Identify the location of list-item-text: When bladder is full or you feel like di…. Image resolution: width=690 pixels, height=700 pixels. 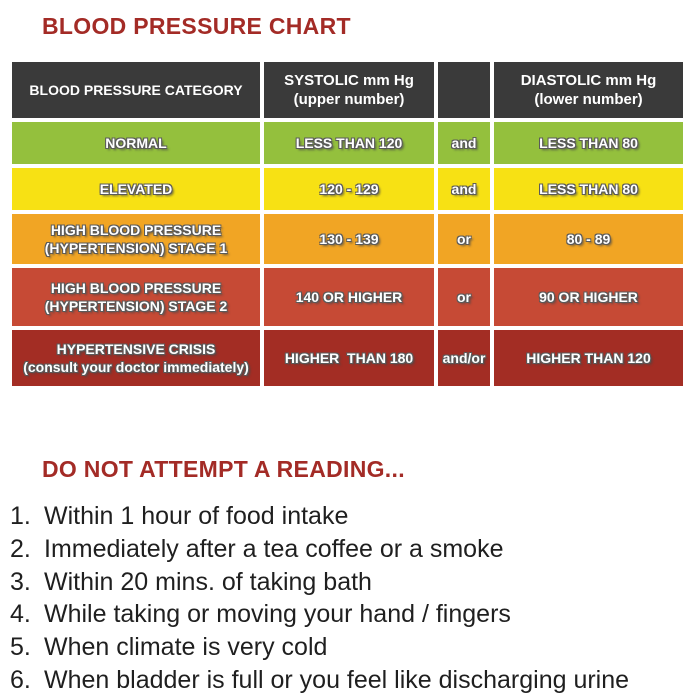
(337, 679).